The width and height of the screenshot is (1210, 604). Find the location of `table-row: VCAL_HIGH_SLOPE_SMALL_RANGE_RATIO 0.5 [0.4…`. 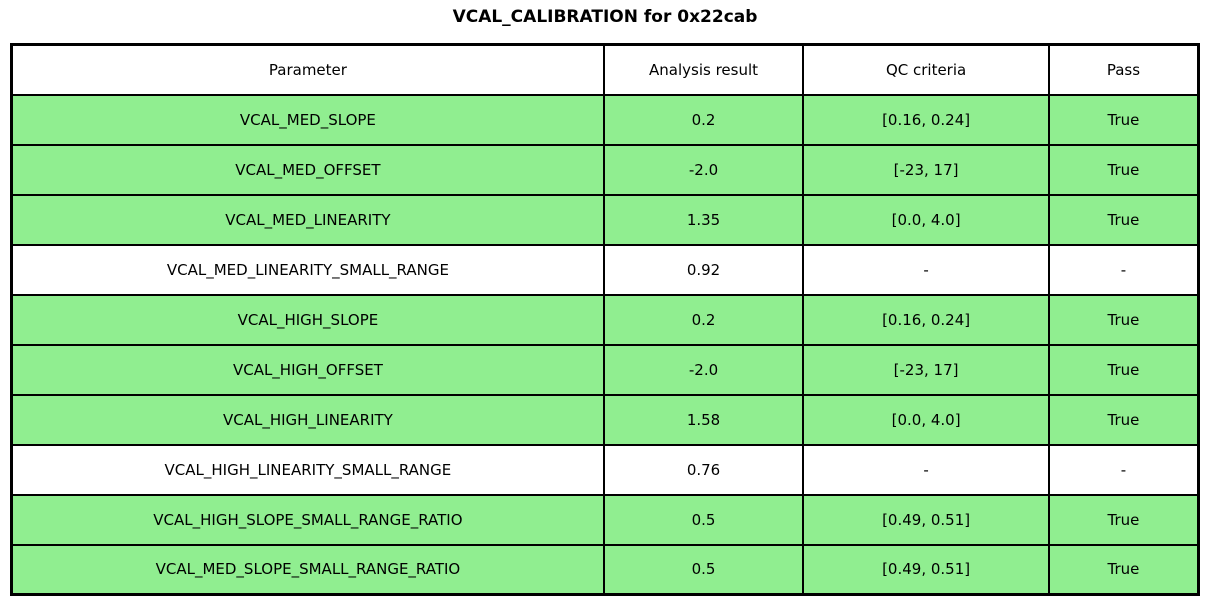

table-row: VCAL_HIGH_SLOPE_SMALL_RANGE_RATIO 0.5 [0.4… is located at coordinates (605, 519).